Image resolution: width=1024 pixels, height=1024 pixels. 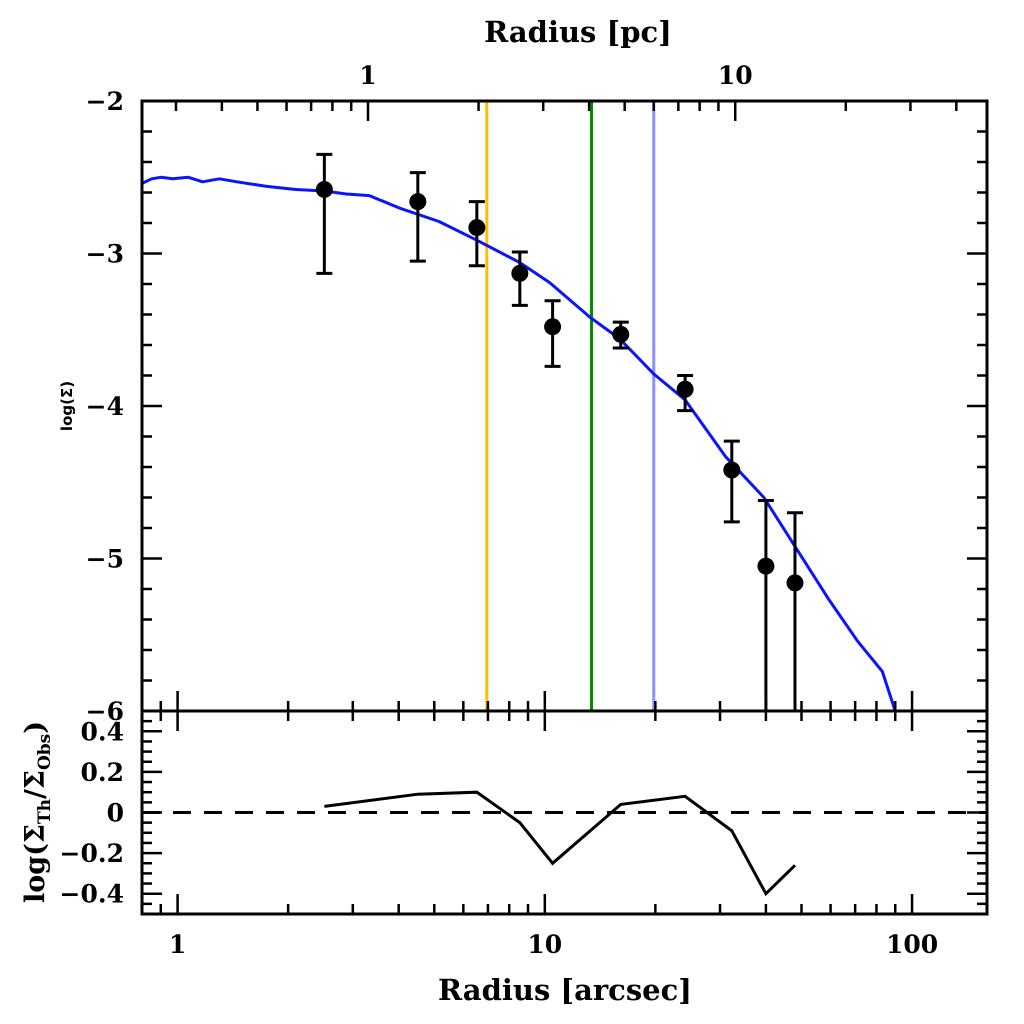 What do you see at coordinates (570, 406) in the screenshot?
I see `reference-radius-lines` at bounding box center [570, 406].